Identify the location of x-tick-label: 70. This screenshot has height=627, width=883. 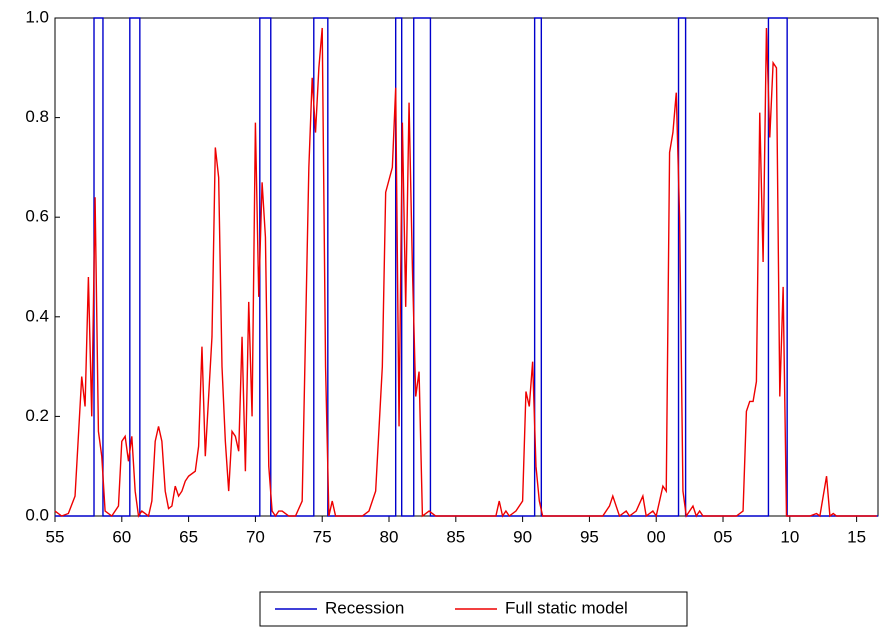
(255, 536).